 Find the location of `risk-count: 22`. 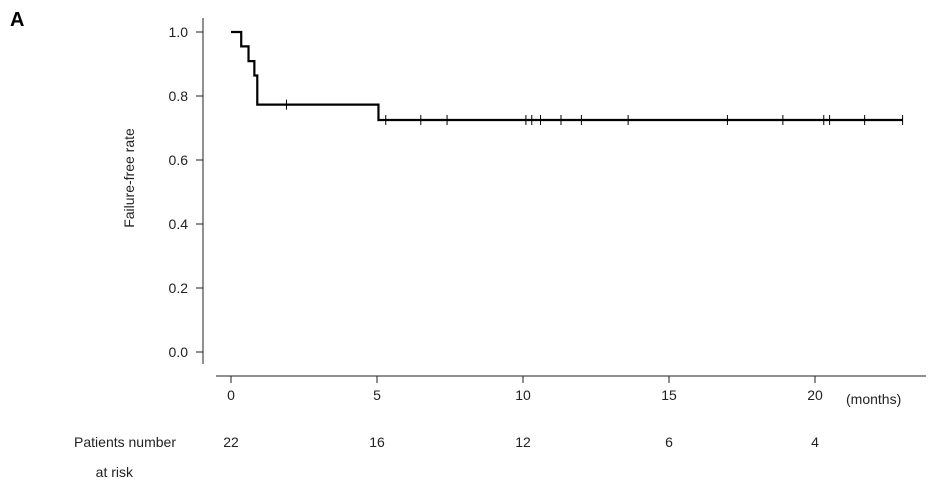

risk-count: 22 is located at coordinates (231, 442).